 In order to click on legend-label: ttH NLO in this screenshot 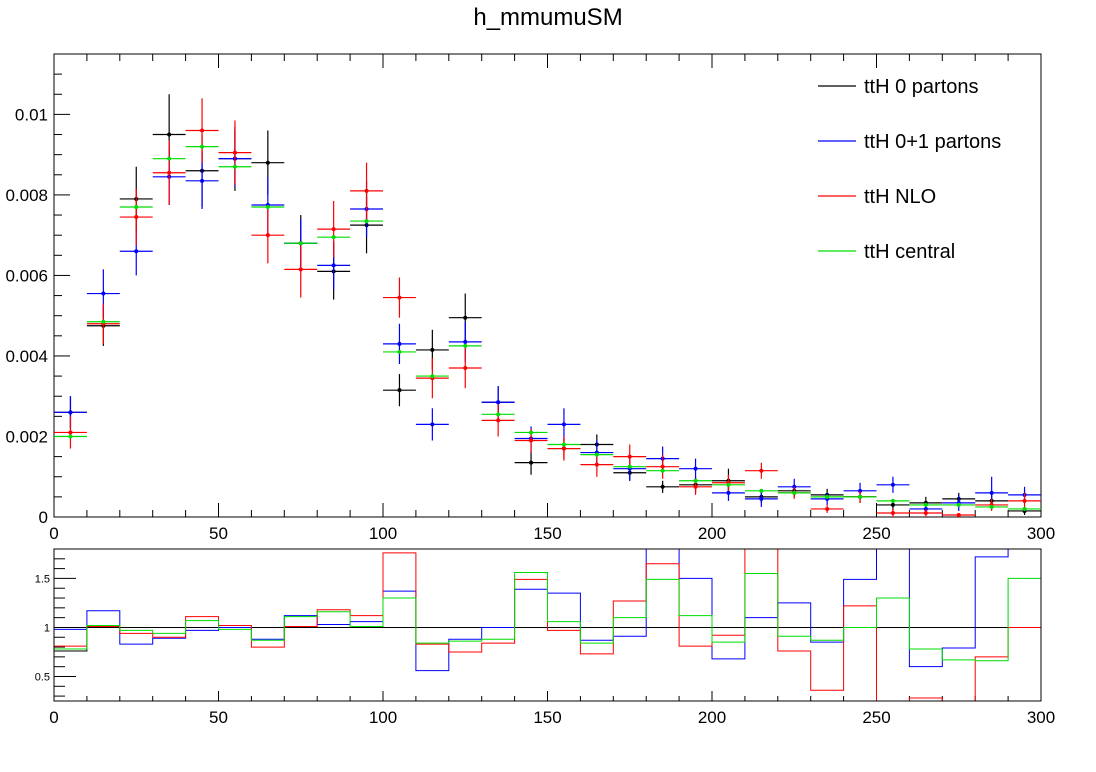, I will do `click(900, 197)`.